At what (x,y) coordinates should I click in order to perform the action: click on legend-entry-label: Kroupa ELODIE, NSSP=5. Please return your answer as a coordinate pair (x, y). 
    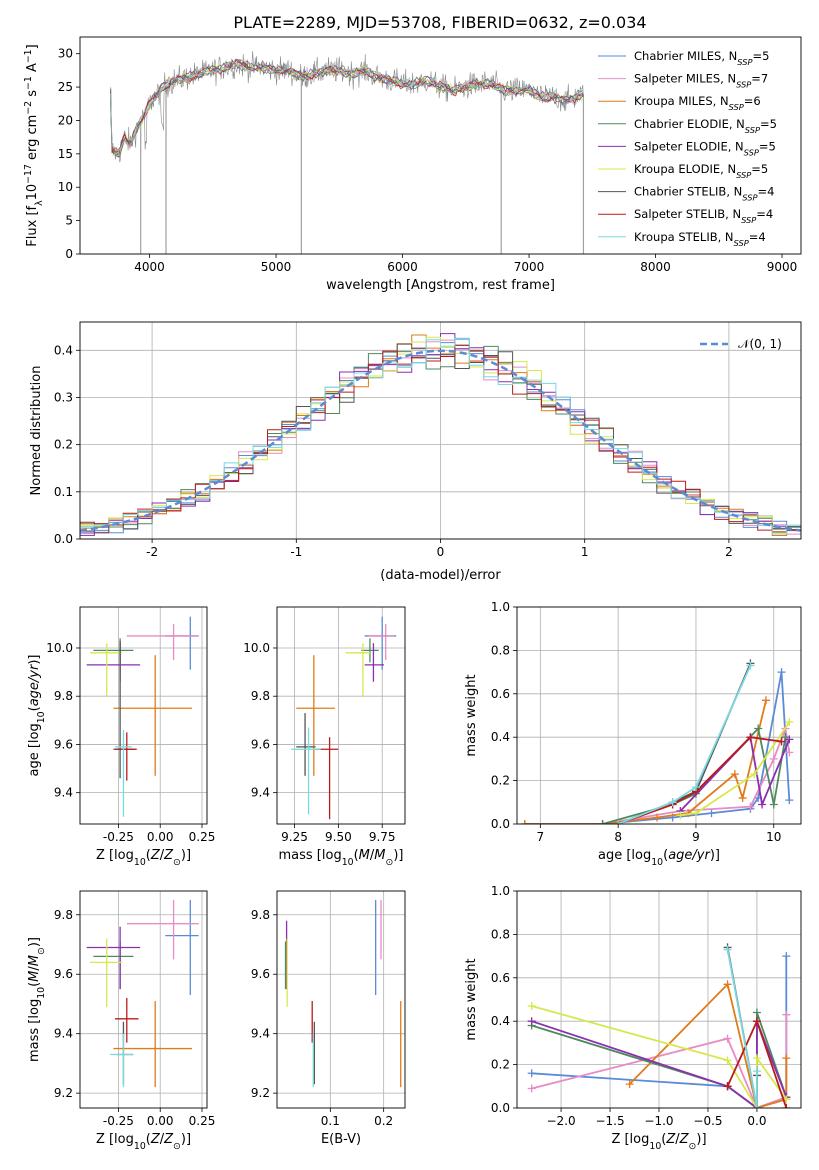
    Looking at the image, I should click on (701, 171).